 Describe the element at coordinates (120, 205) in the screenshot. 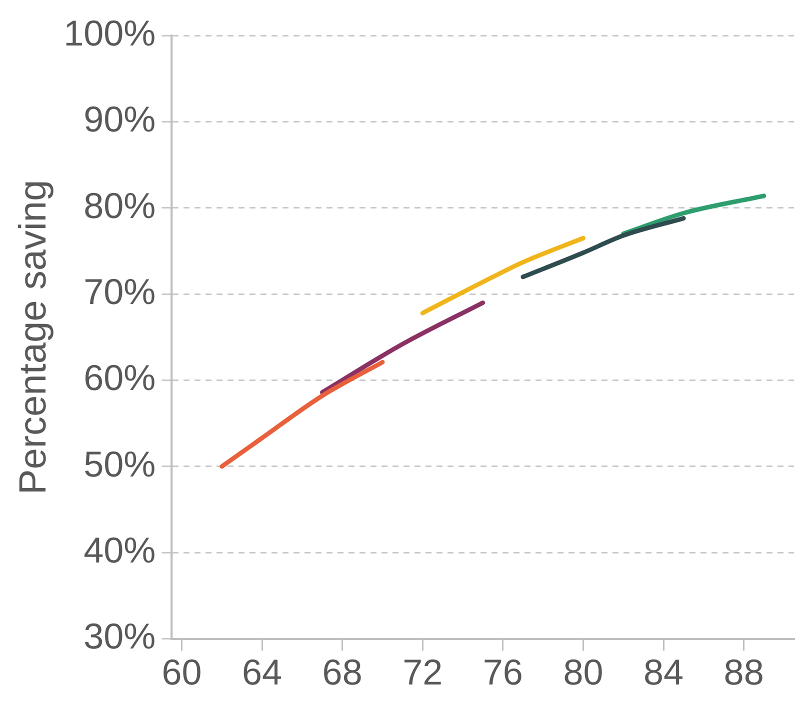

I see `y-tick-label: 80%` at that location.